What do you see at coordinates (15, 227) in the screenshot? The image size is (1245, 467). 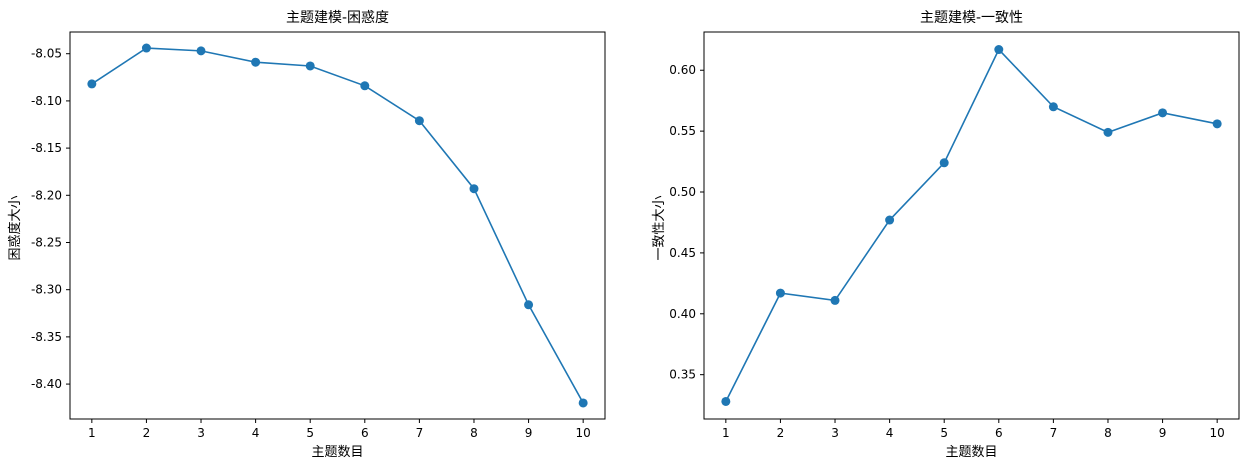 I see `y-axis-label: 困惑度大小` at bounding box center [15, 227].